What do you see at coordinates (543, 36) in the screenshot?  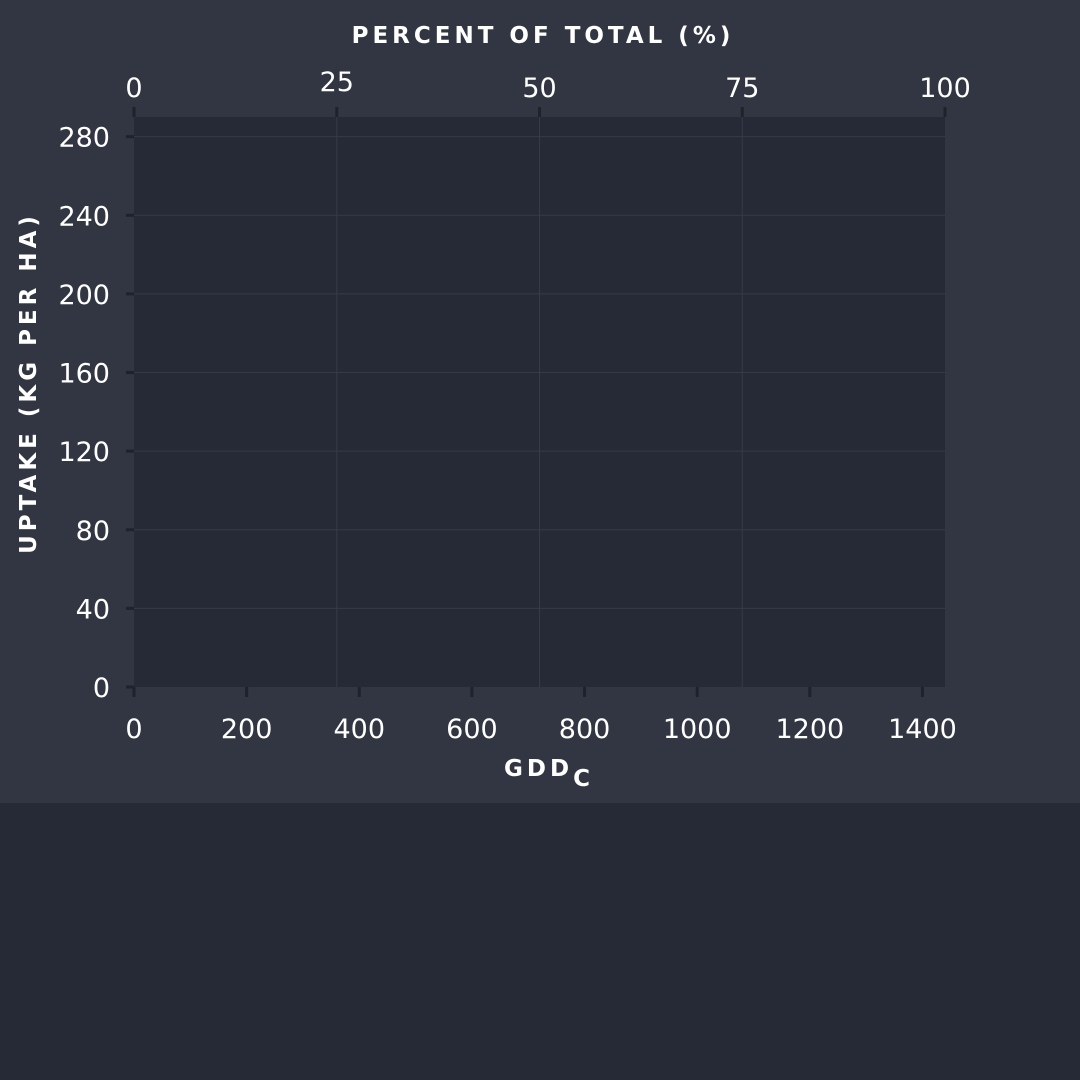 I see `top-axis-title: PERCENT OF TOTAL (%)` at bounding box center [543, 36].